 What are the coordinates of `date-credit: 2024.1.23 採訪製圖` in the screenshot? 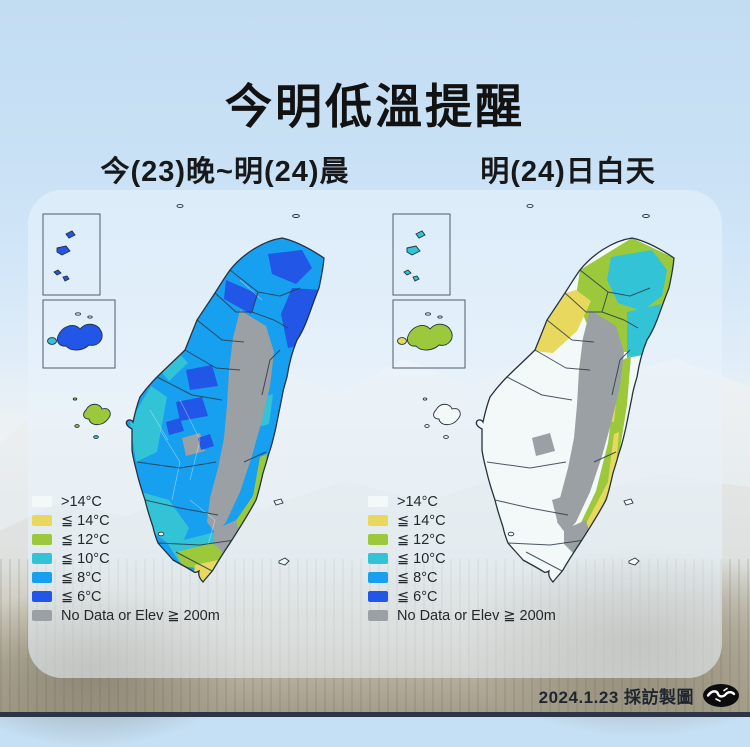 It's located at (616, 697).